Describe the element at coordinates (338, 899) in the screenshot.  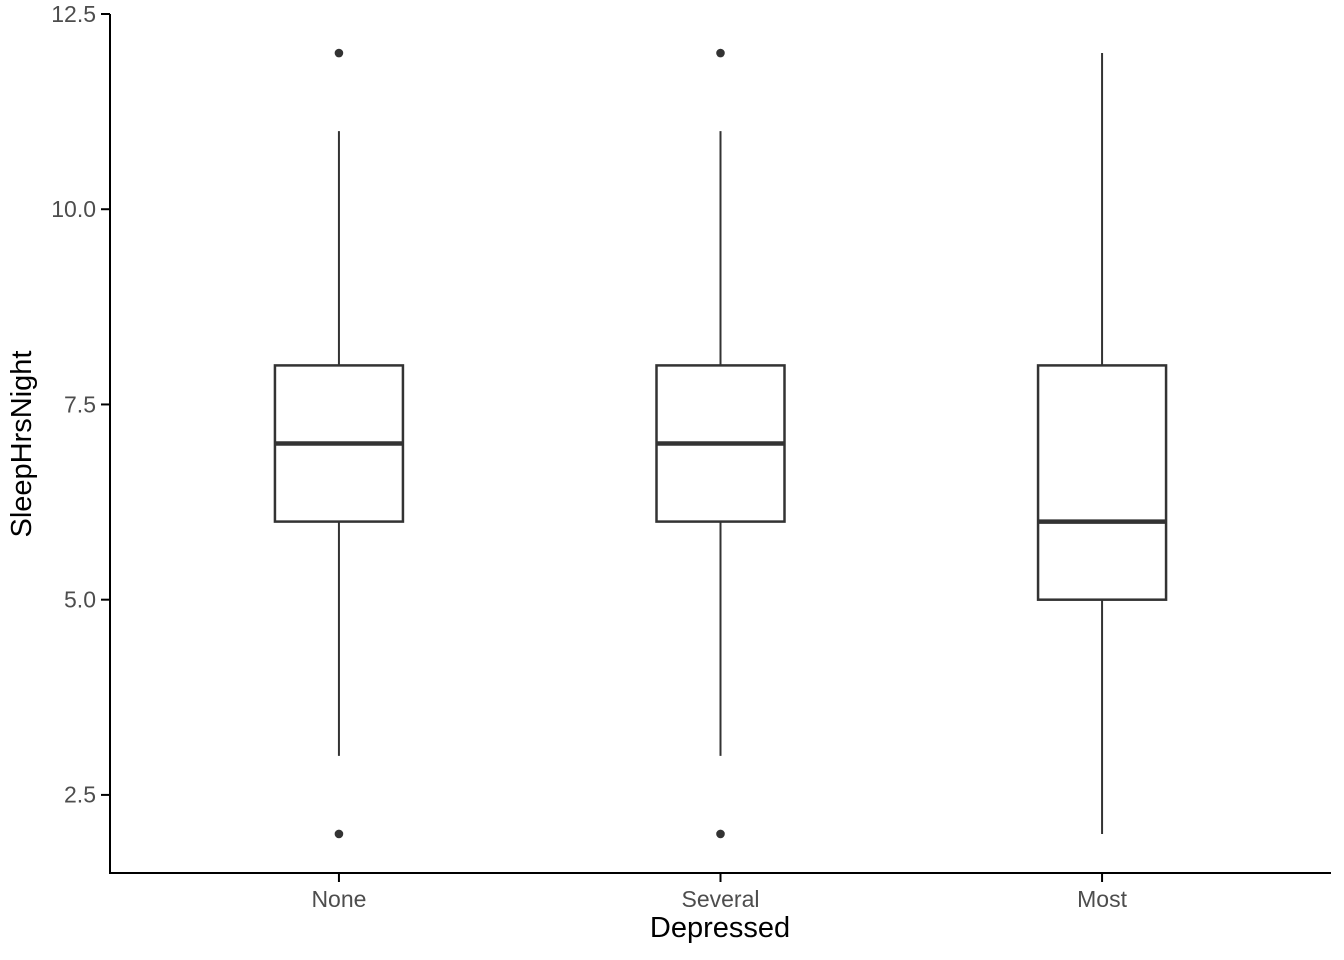
I see `x-tick-label-none: None` at that location.